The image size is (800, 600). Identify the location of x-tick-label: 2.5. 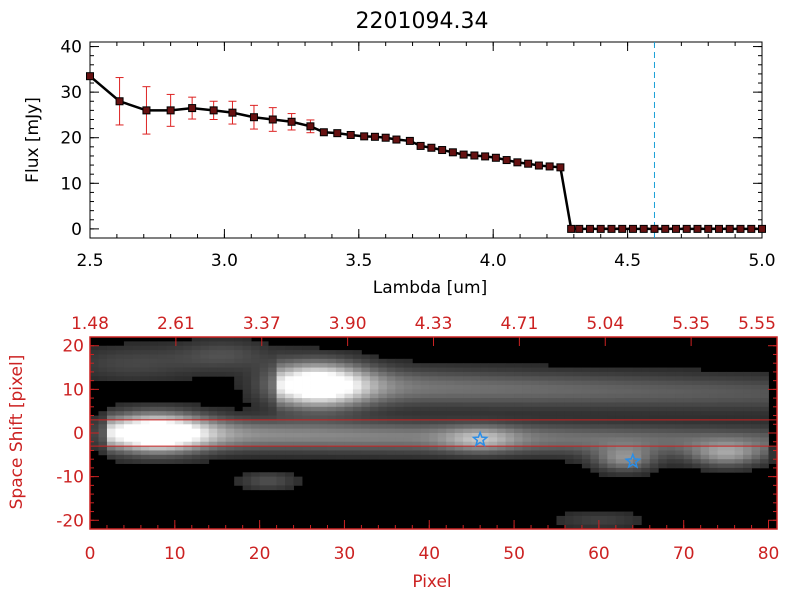
(89, 261).